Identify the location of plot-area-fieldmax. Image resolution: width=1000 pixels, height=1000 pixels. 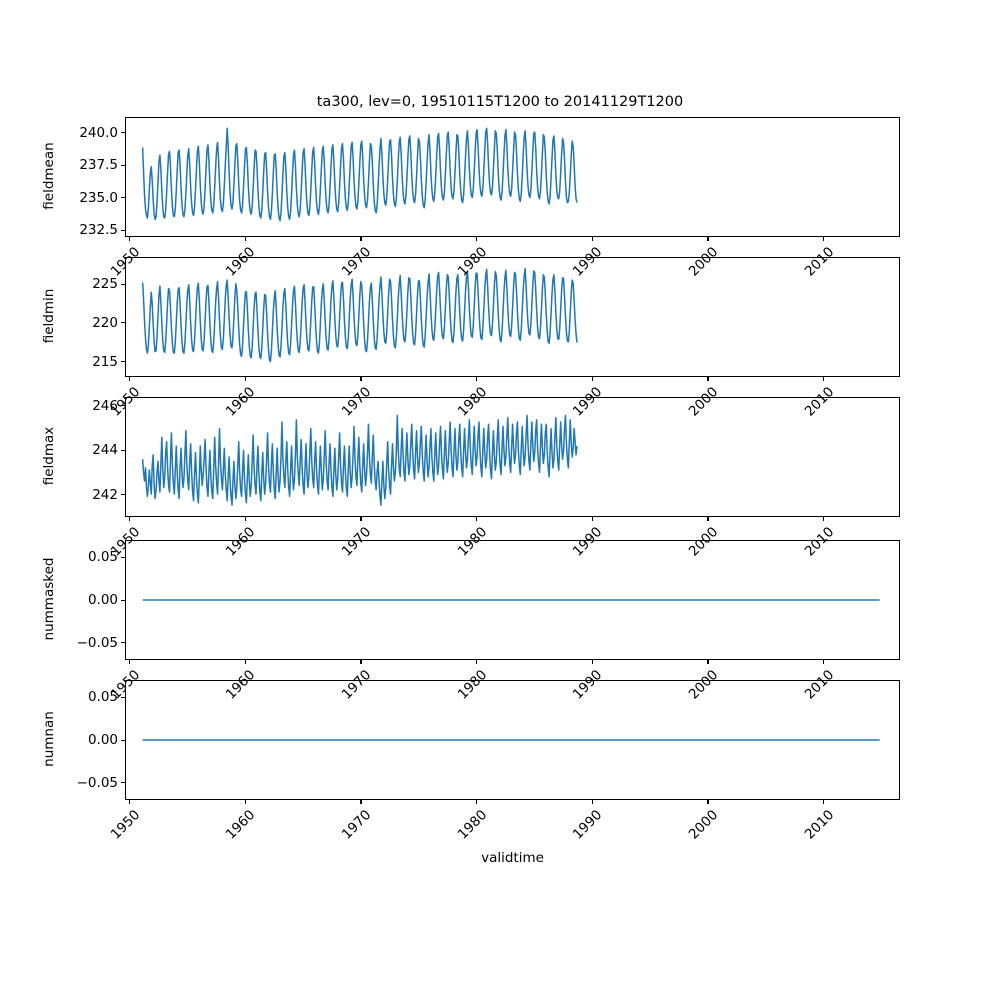
(512, 457).